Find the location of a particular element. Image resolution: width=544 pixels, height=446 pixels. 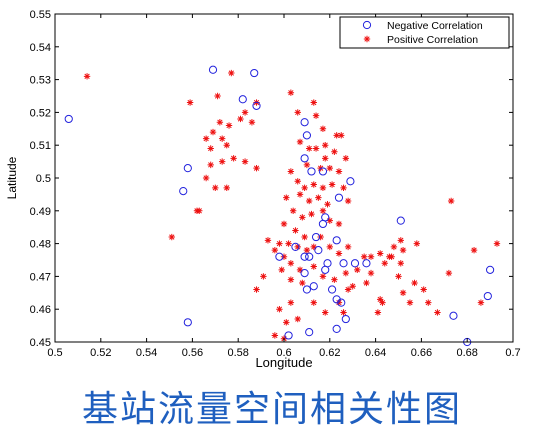

figure-caption: 基站流量空间相关性图 is located at coordinates (271, 409).